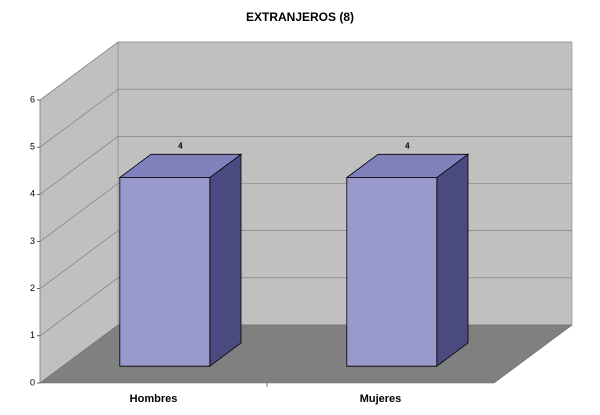 This screenshot has height=415, width=600. I want to click on y-tick-label: 4, so click(32, 194).